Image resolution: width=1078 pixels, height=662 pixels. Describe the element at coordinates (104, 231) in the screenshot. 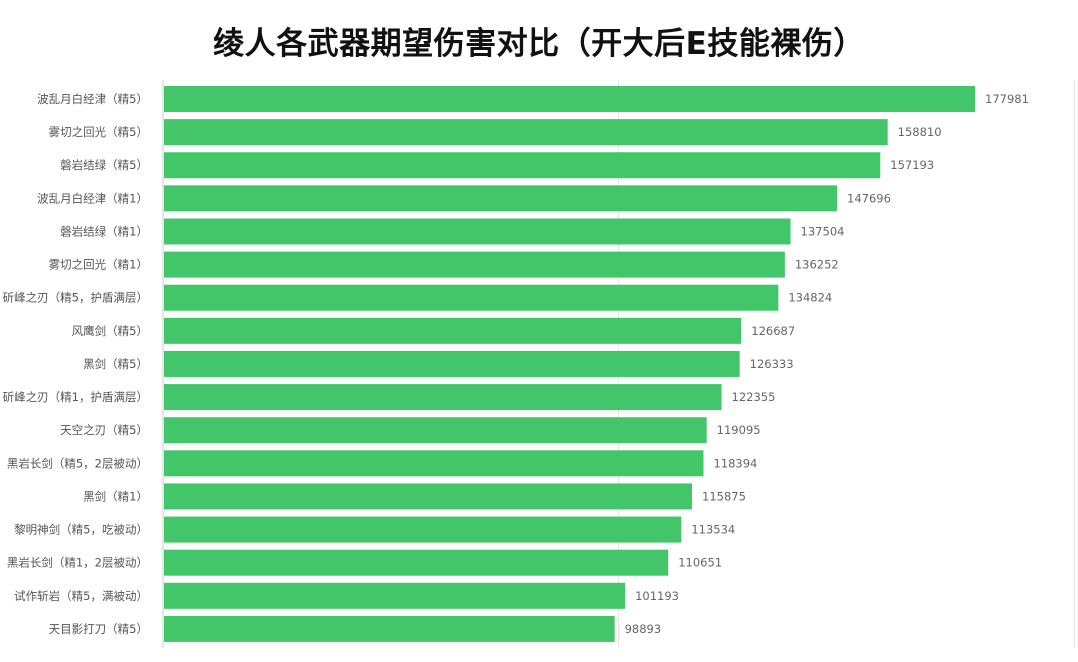

I see `category-label: 磐岩结绿（精1）` at that location.